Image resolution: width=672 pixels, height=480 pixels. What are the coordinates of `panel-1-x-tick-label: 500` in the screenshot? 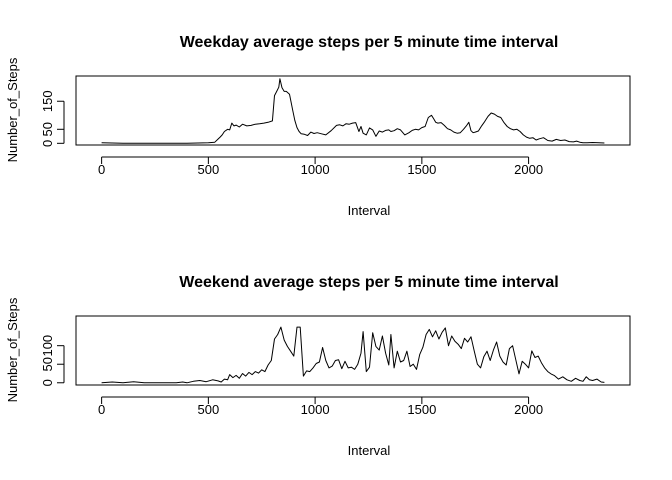 It's located at (209, 169).